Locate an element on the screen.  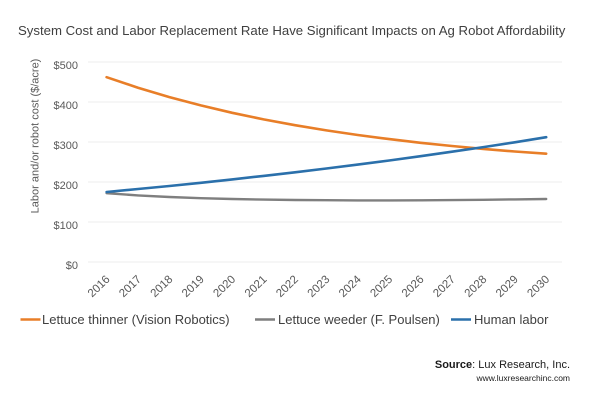
svg-text: $200 is located at coordinates (66, 186).